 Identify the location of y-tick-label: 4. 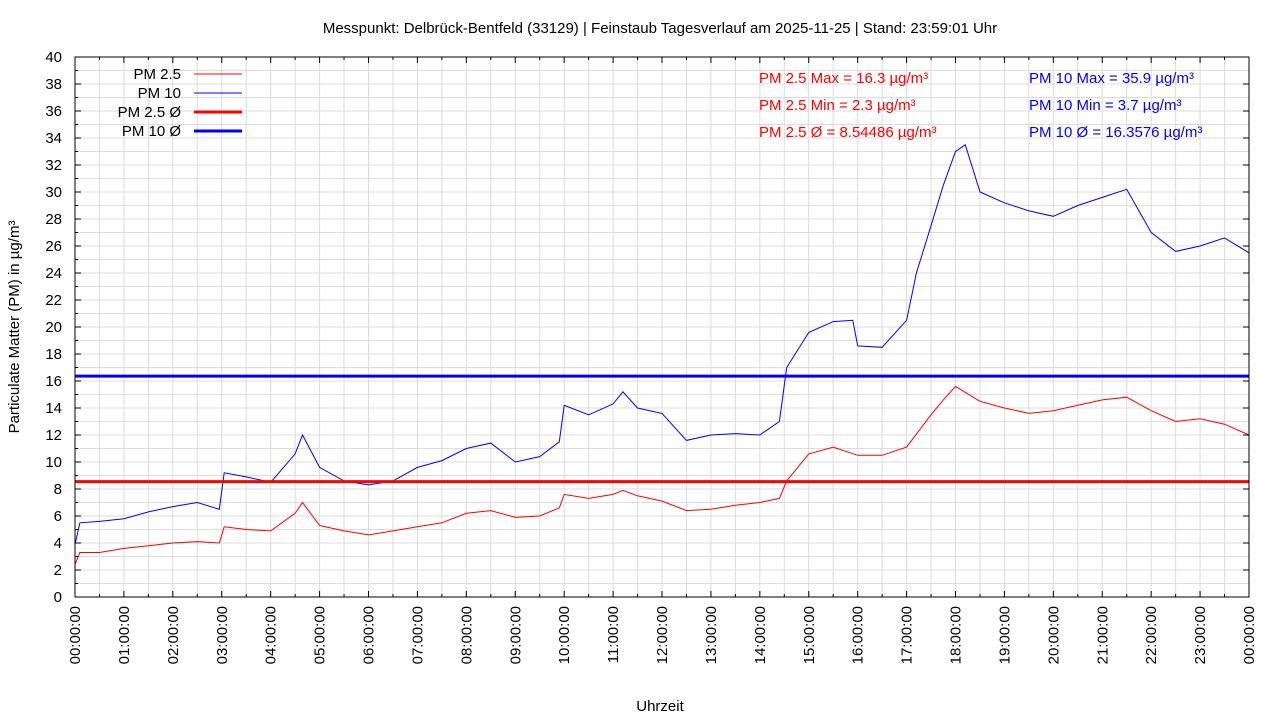
(58, 543).